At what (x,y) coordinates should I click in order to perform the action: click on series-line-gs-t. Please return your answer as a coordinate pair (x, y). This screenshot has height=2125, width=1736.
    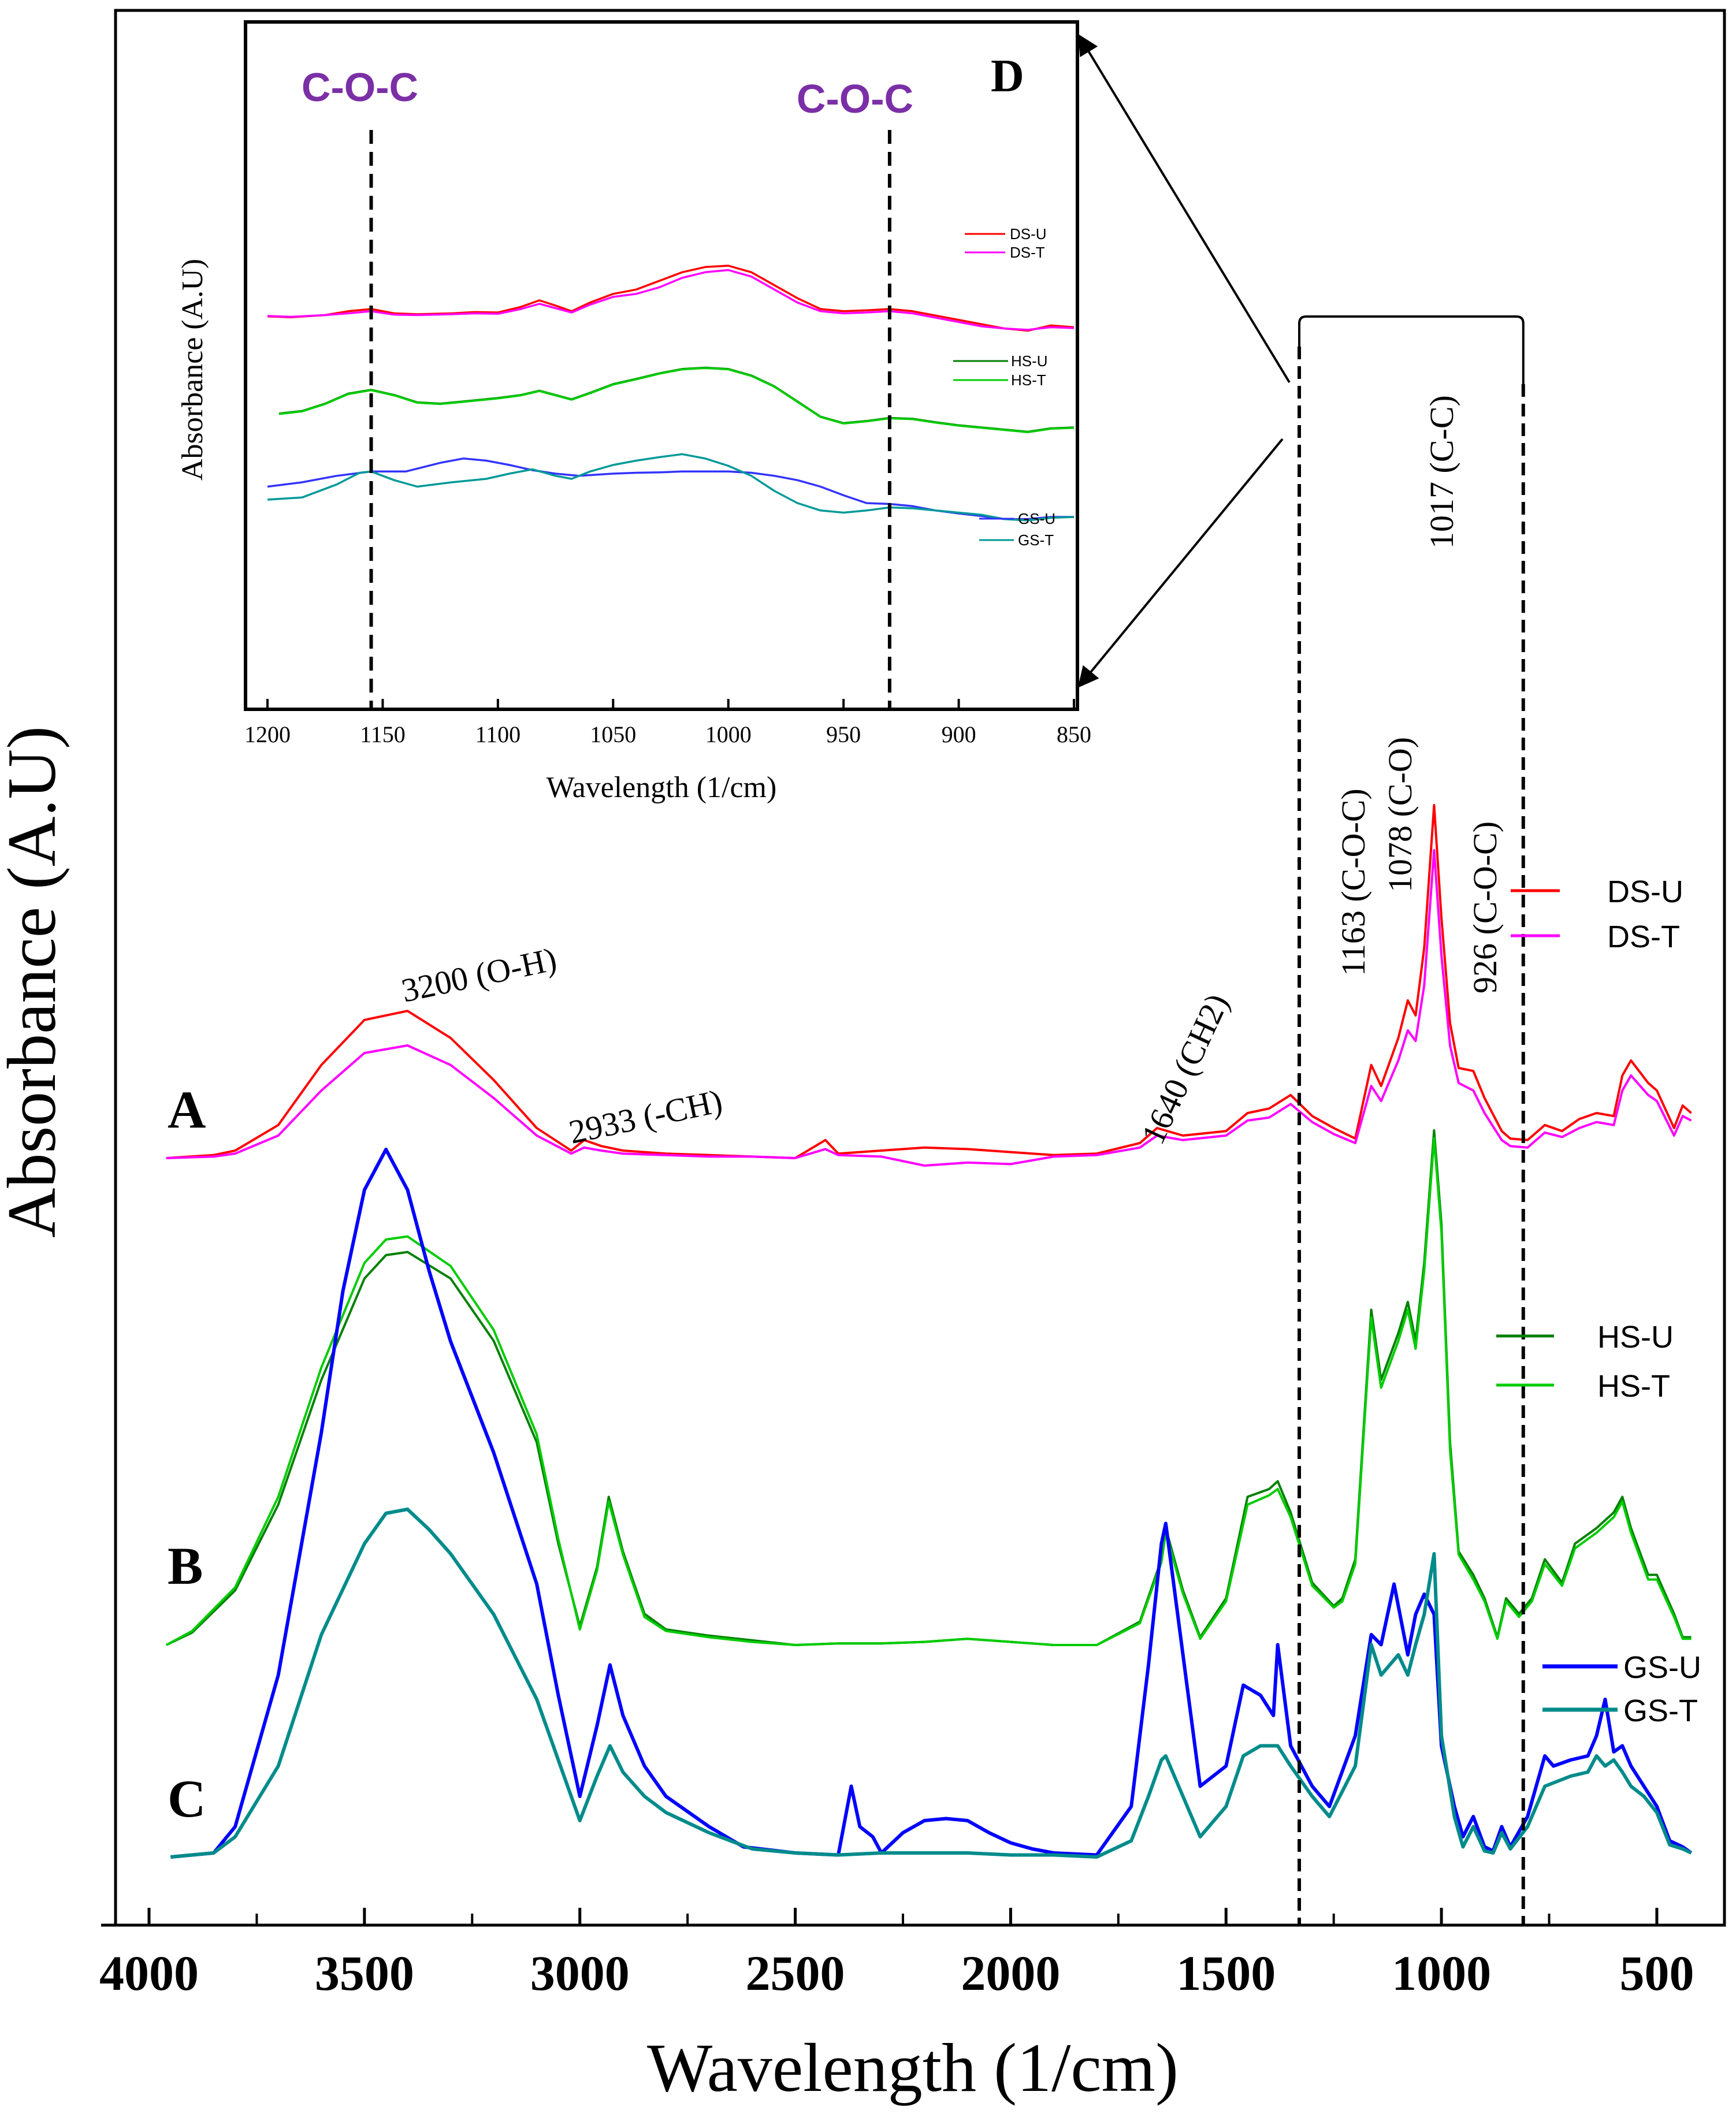
    Looking at the image, I should click on (931, 1683).